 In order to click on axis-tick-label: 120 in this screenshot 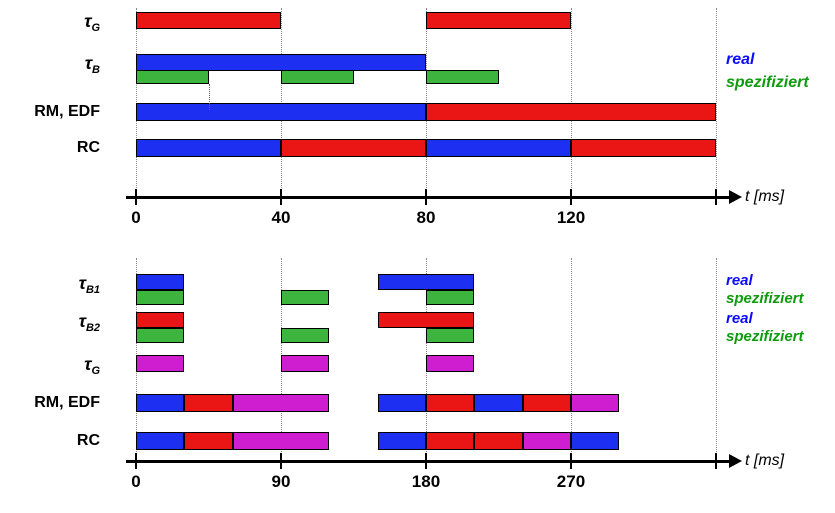, I will do `click(571, 217)`.